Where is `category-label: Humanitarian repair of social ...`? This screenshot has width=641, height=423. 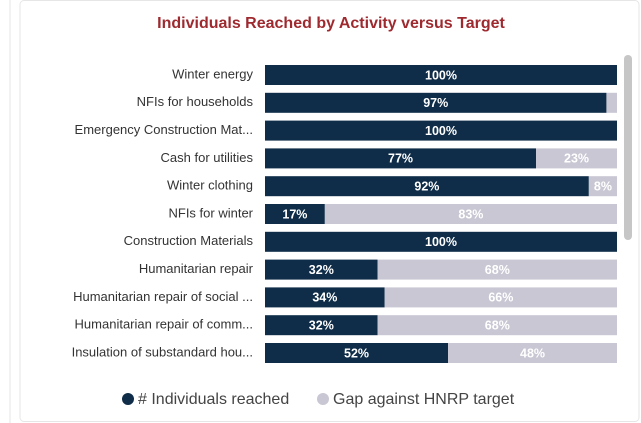
category-label: Humanitarian repair of social ... is located at coordinates (163, 296).